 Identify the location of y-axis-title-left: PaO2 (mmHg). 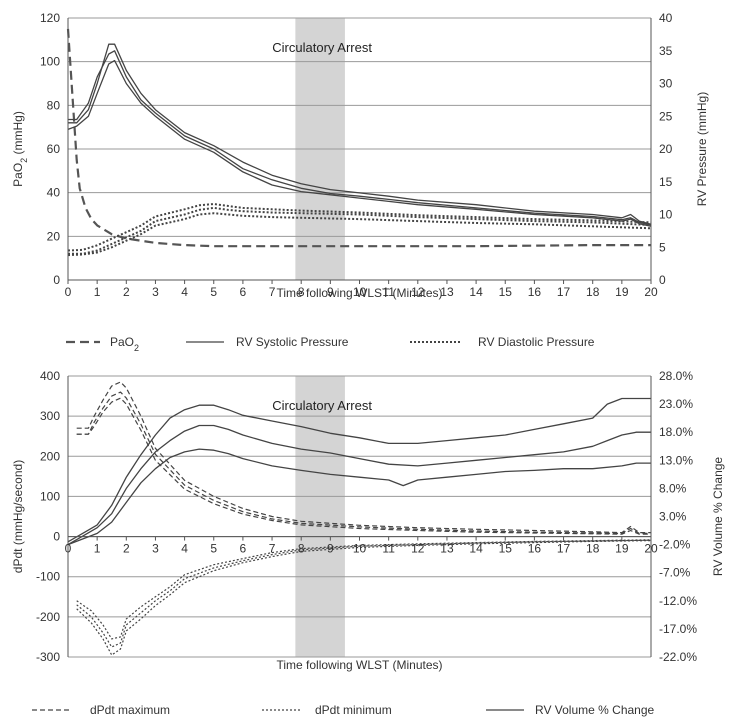
(20, 149).